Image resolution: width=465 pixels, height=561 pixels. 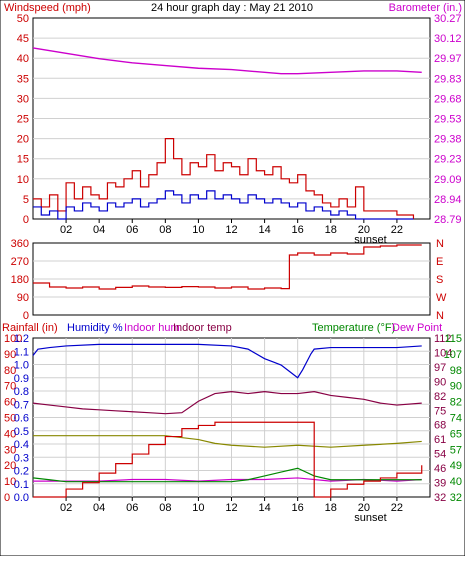 I want to click on rainfall-y-tick-label: 80, so click(x=10, y=371).